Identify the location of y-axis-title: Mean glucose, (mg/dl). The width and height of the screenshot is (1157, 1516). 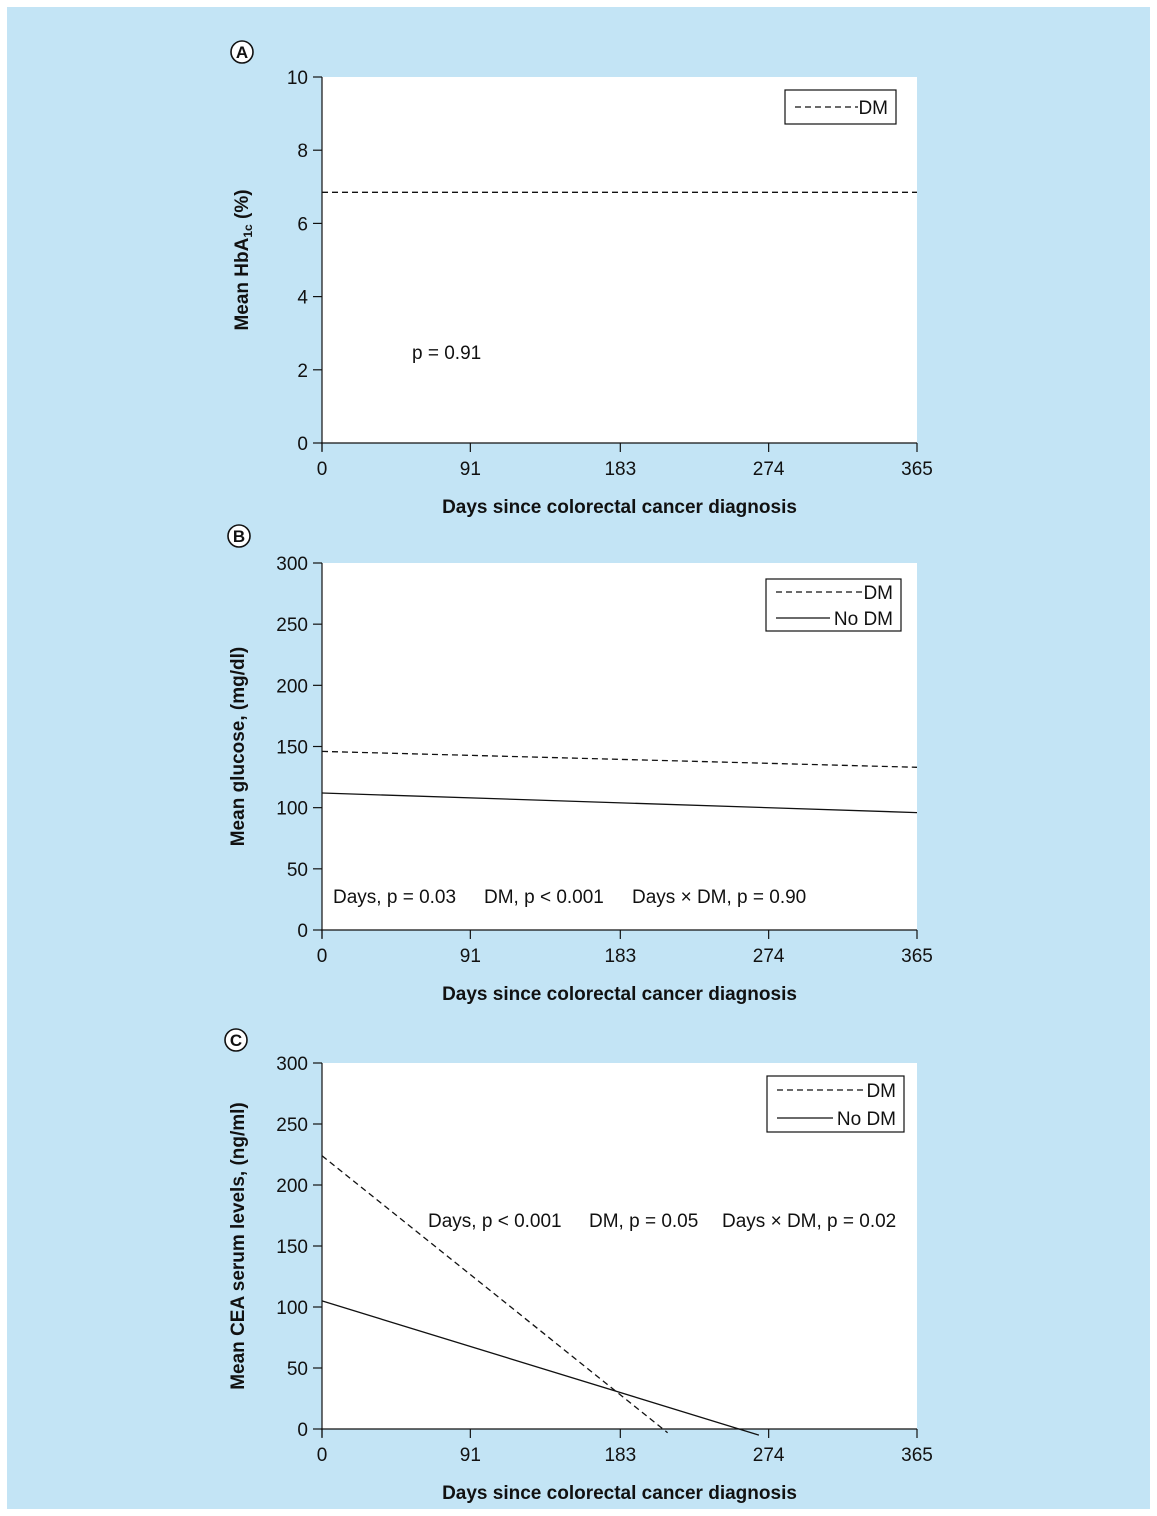
(238, 747).